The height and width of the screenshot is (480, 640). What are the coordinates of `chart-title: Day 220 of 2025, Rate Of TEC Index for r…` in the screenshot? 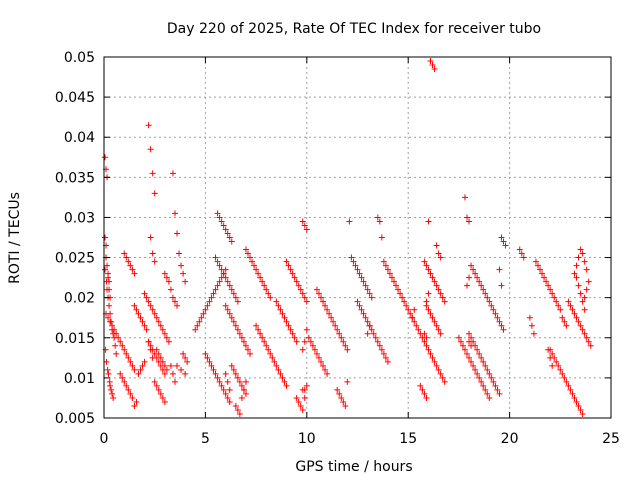 It's located at (354, 29).